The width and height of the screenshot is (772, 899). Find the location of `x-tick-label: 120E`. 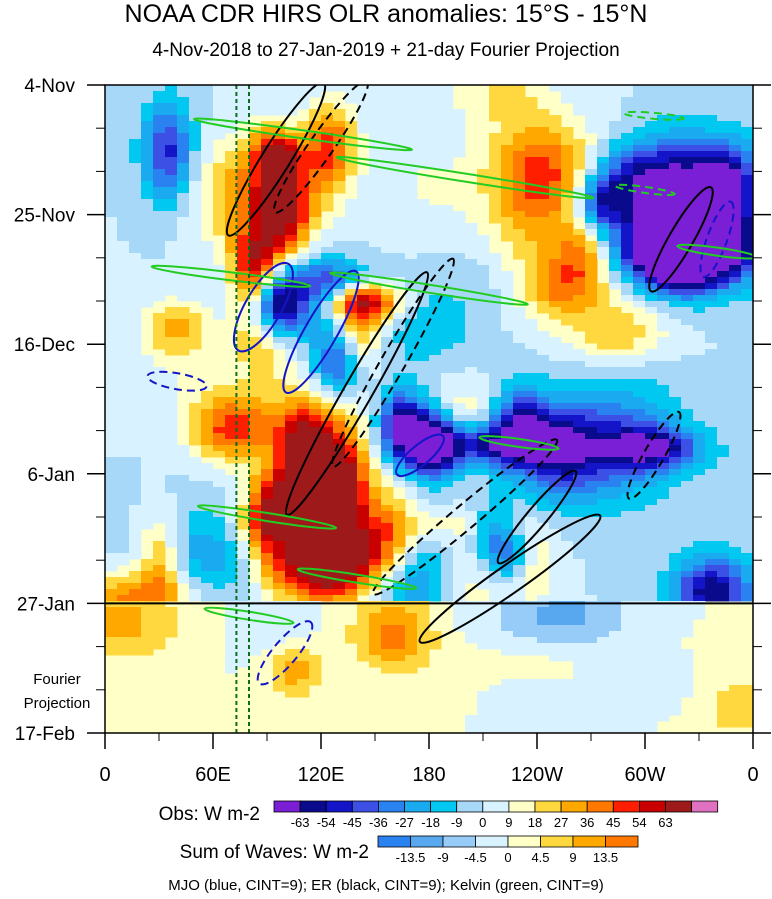

x-tick-label: 120E is located at coordinates (321, 775).